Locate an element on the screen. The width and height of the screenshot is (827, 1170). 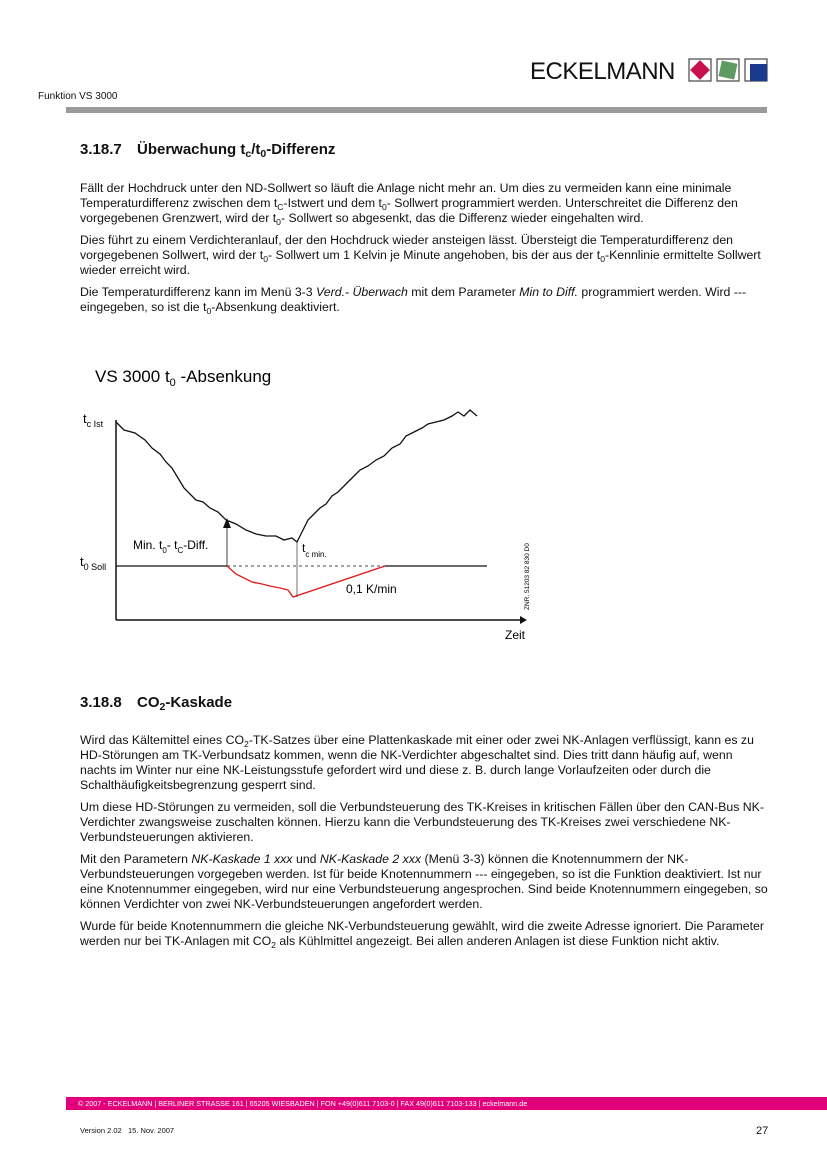
title-text: Überwachung t is located at coordinates (191, 149).